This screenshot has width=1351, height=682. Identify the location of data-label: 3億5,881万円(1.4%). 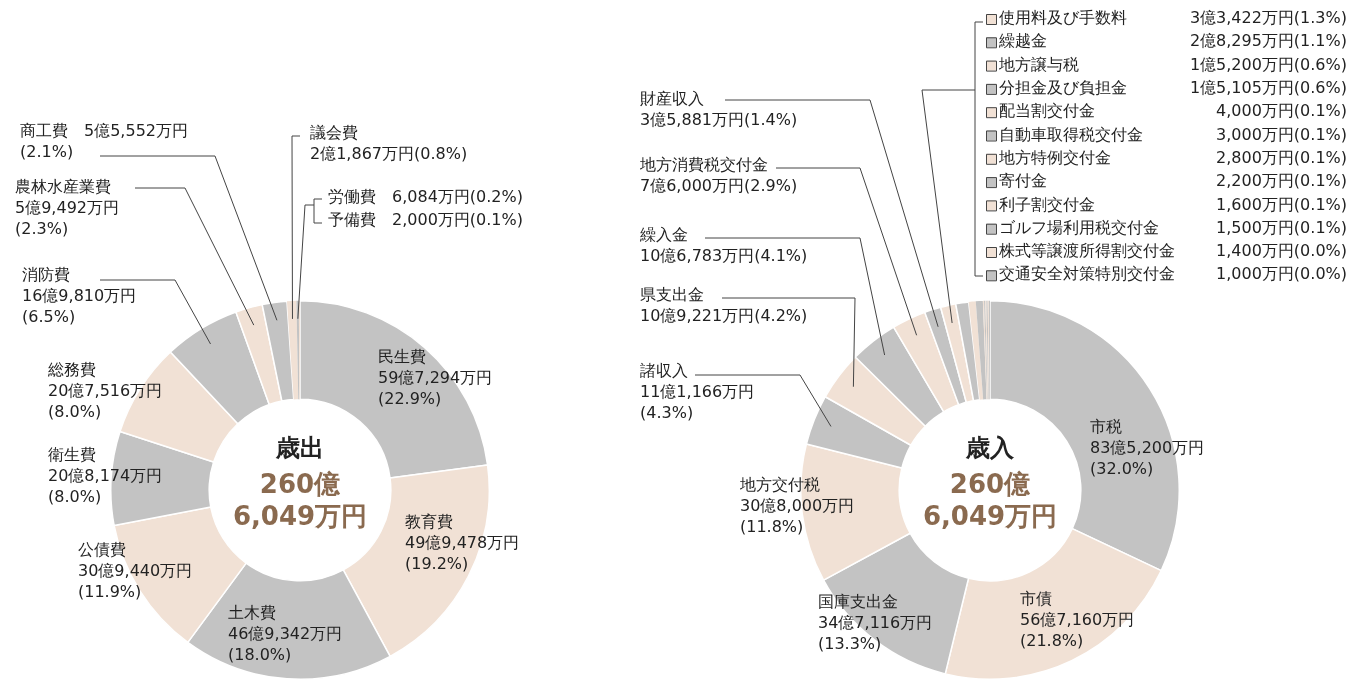
(719, 120).